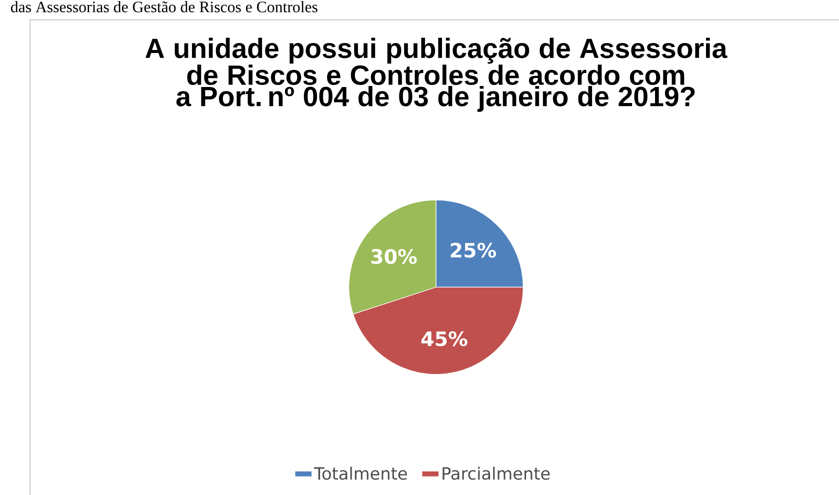 Image resolution: width=839 pixels, height=495 pixels. Describe the element at coordinates (360, 473) in the screenshot. I see `legend-label: Totalmente` at that location.